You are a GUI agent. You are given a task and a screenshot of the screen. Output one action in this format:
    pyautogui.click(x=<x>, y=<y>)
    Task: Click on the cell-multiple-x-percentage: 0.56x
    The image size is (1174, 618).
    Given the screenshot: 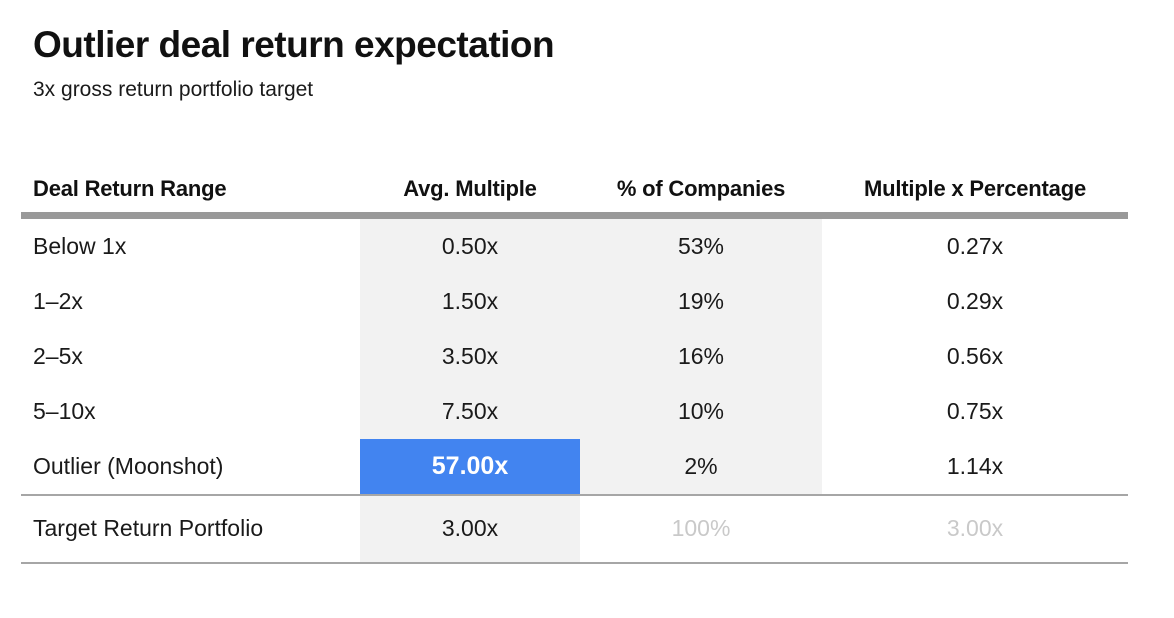 What is the action you would take?
    pyautogui.click(x=975, y=355)
    